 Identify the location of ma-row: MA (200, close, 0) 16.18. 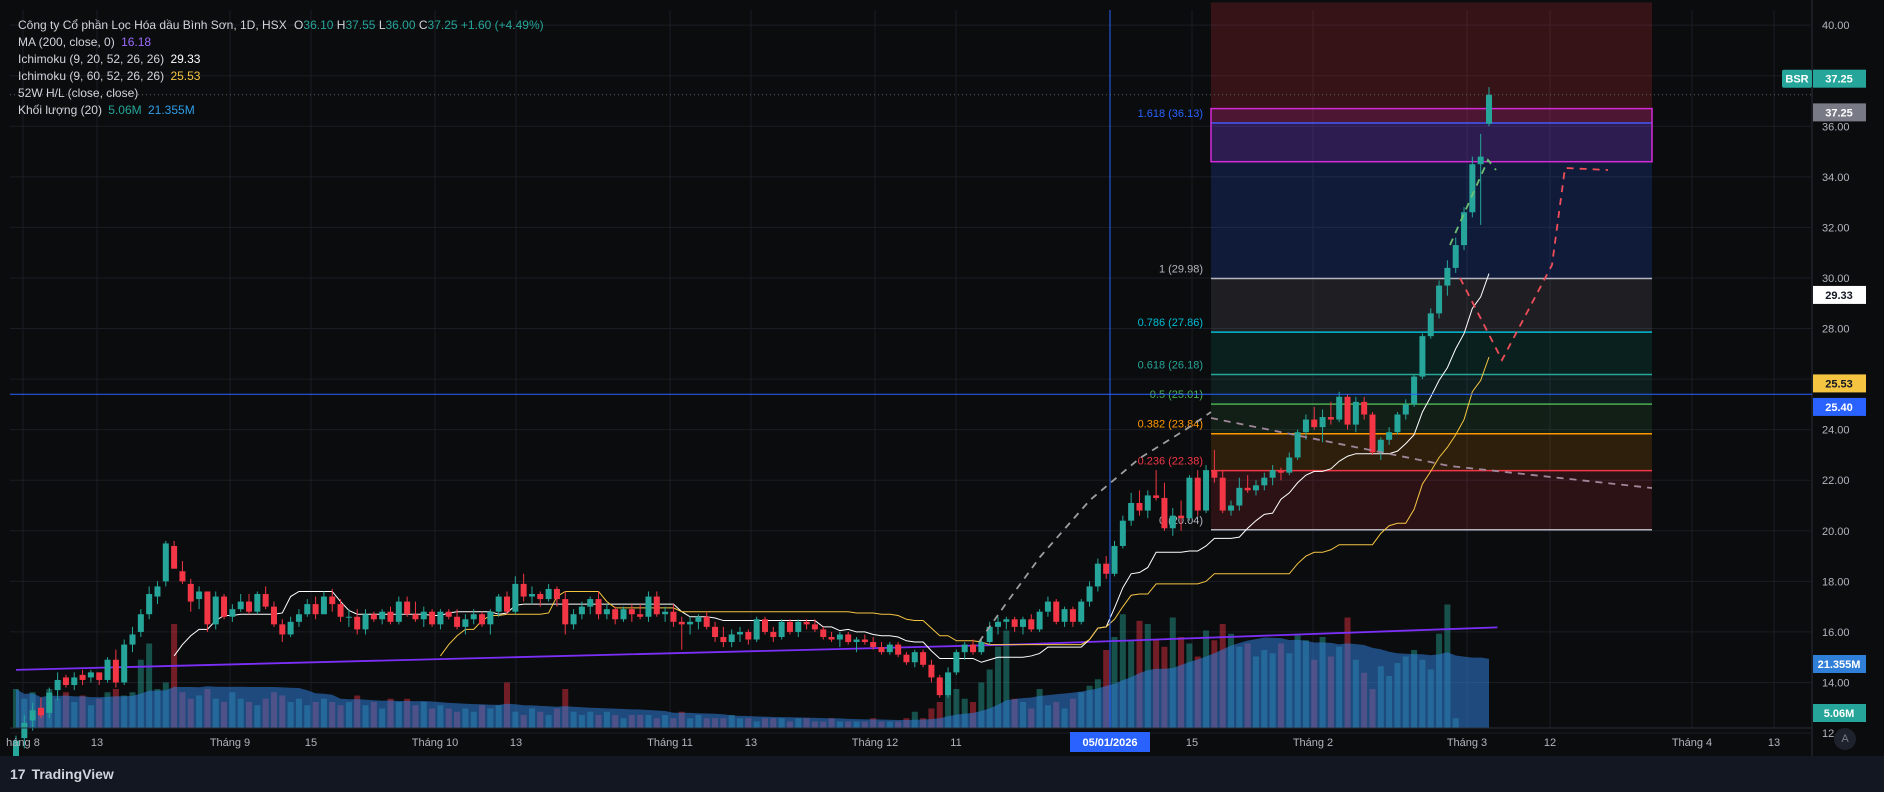
(281, 42).